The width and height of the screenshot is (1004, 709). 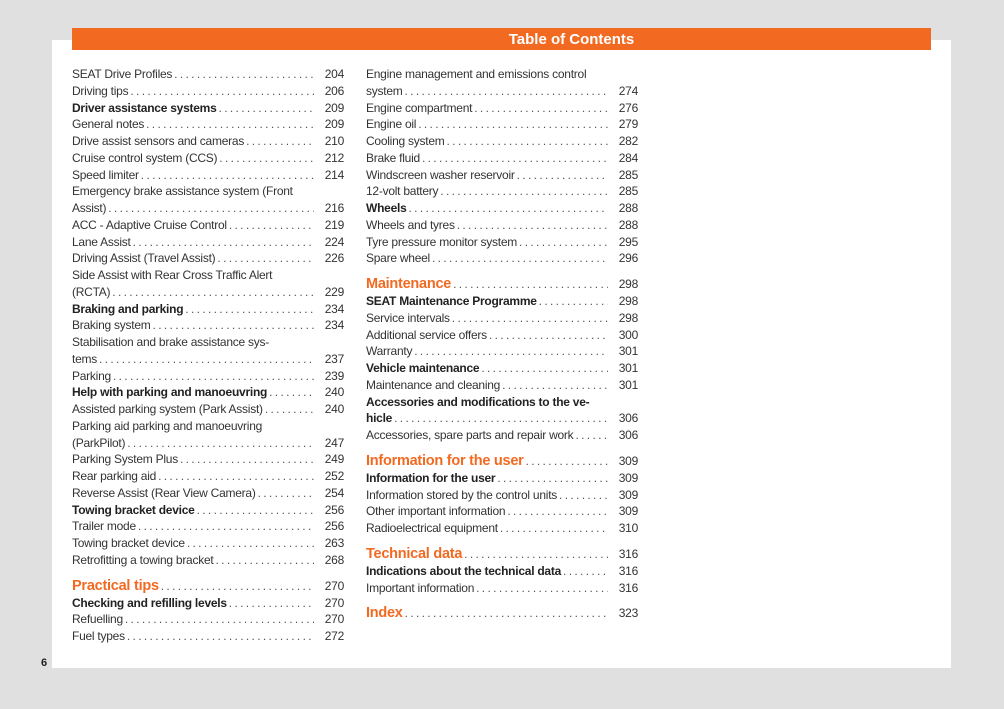 I want to click on toc-entry-row: Maintenance 298, so click(x=502, y=284).